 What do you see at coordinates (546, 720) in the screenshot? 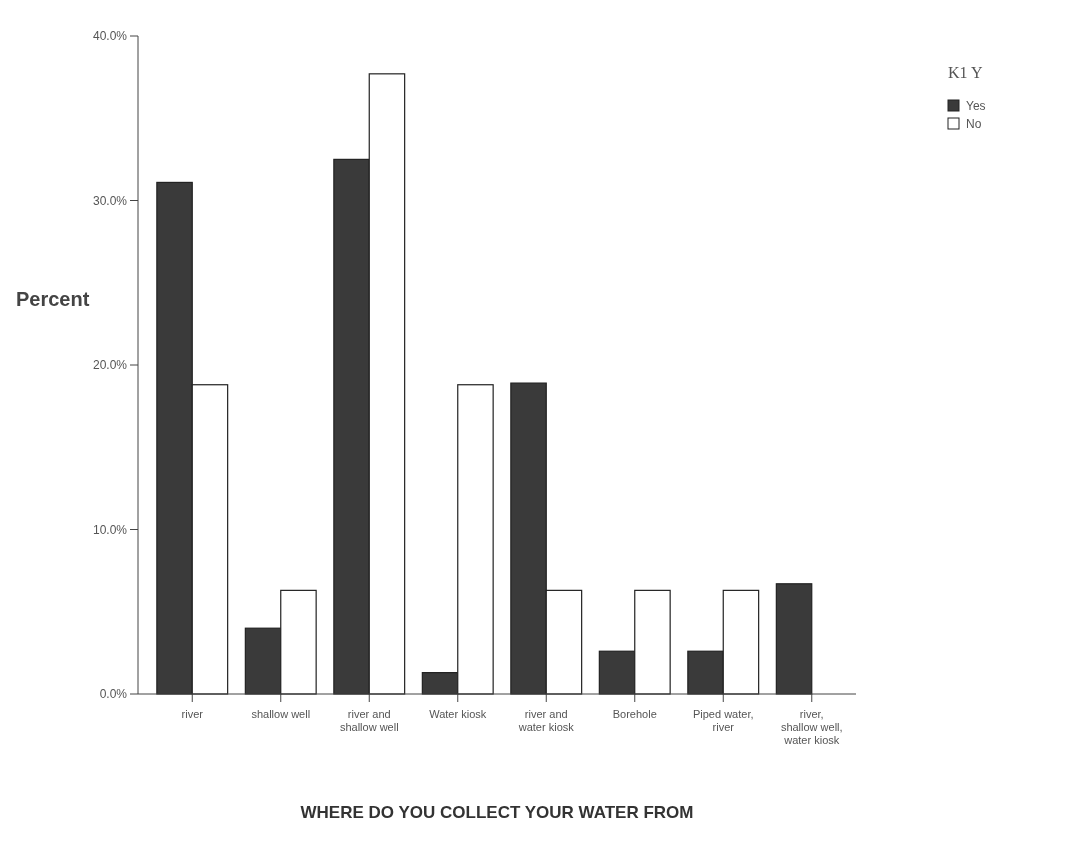
I see `x-tick-label: river and water kiosk` at bounding box center [546, 720].